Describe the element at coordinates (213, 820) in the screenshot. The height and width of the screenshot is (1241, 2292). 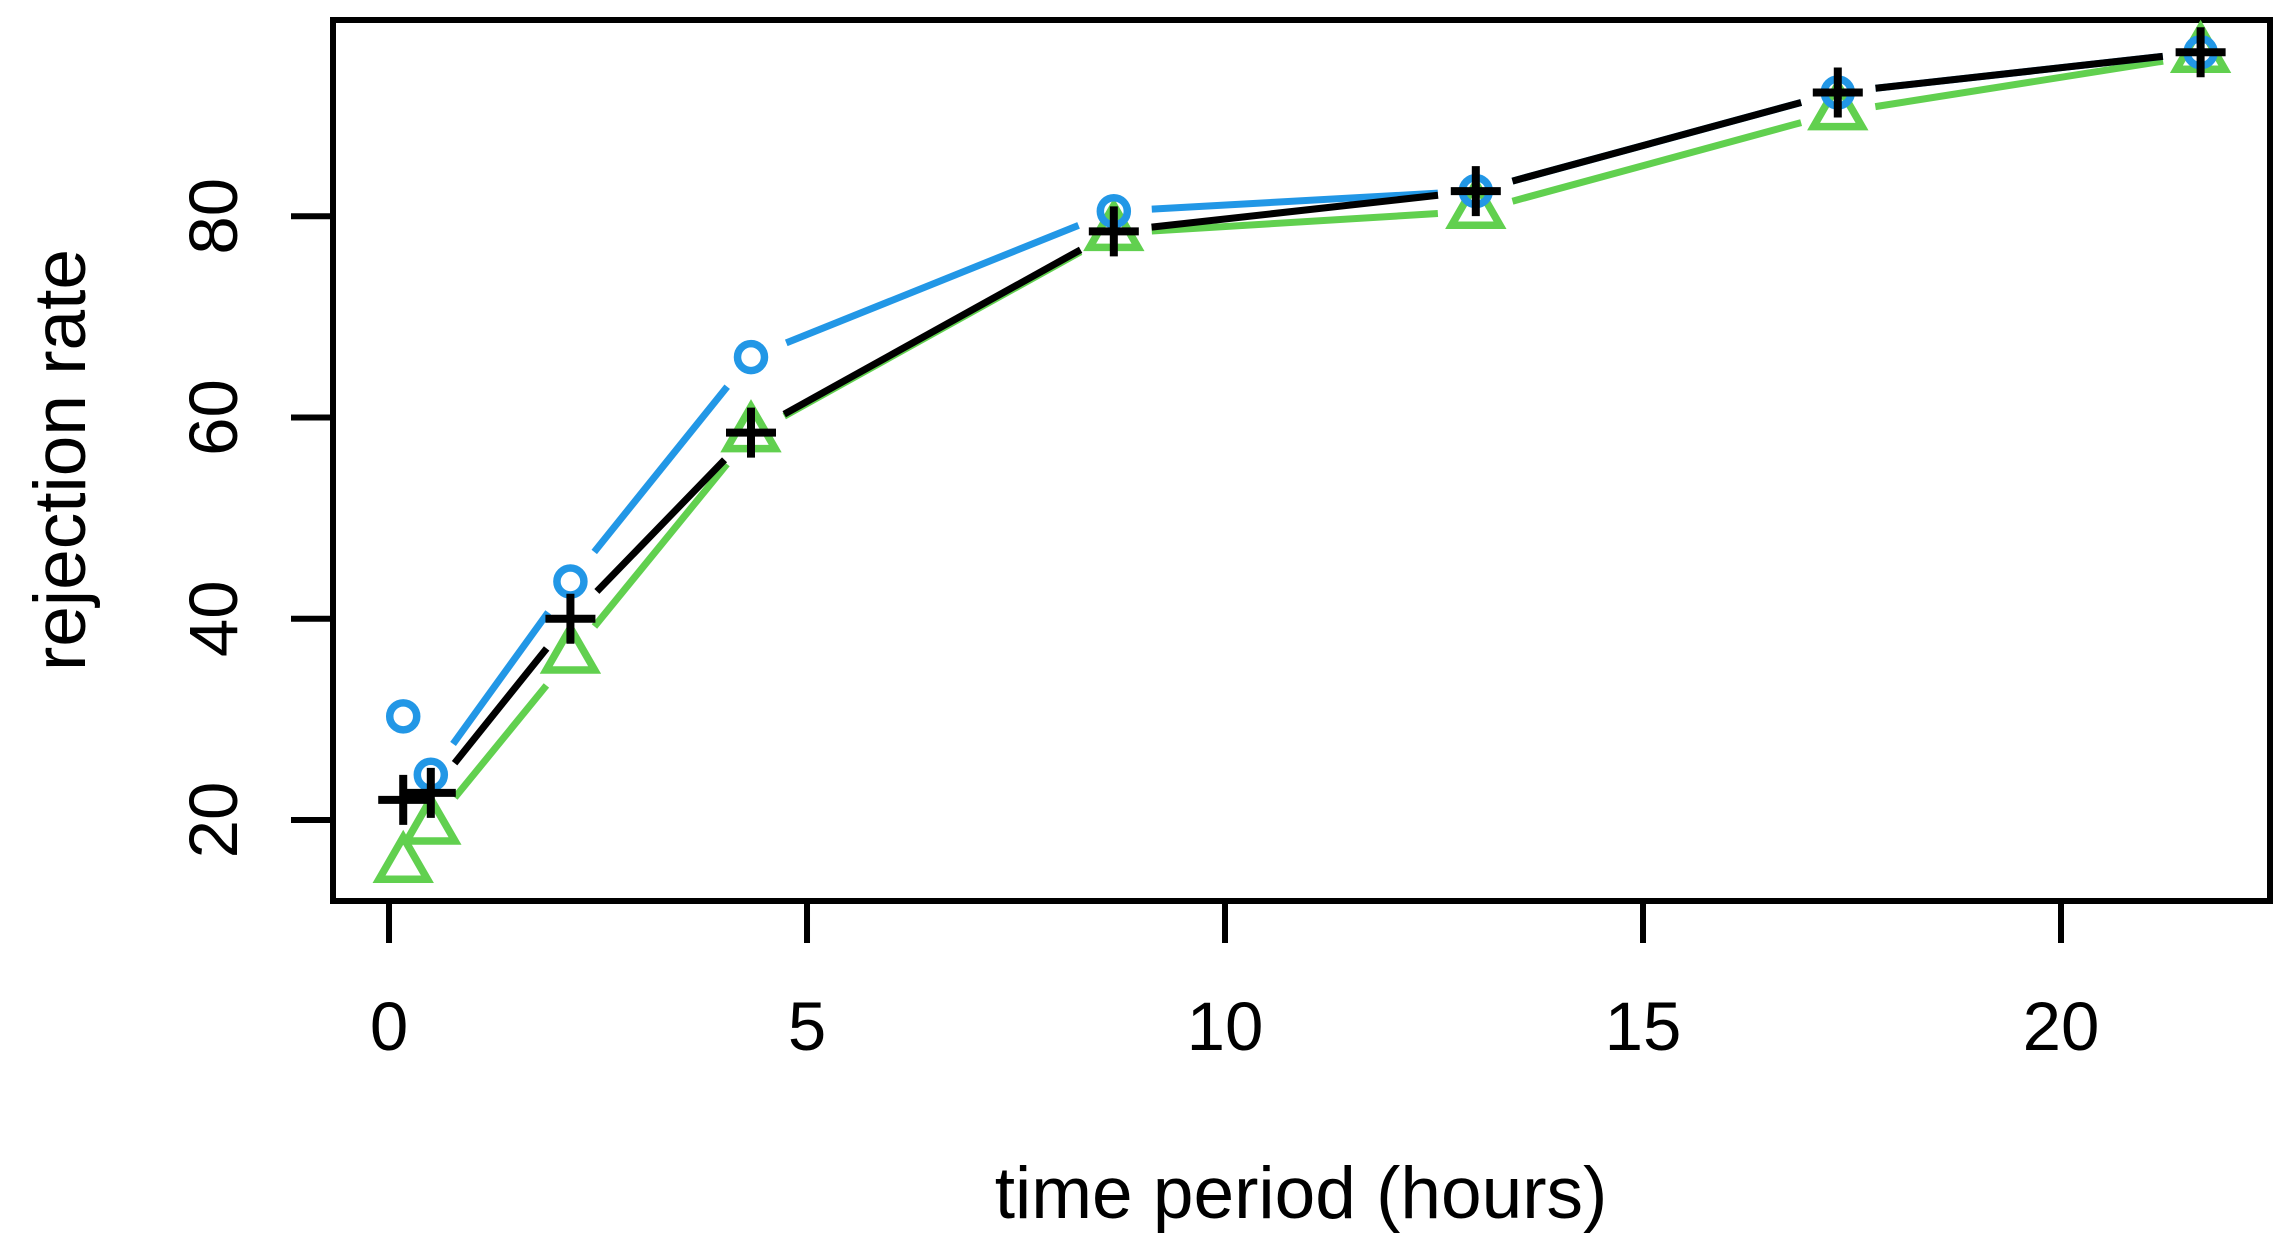
I see `y-tick-label: 20` at that location.